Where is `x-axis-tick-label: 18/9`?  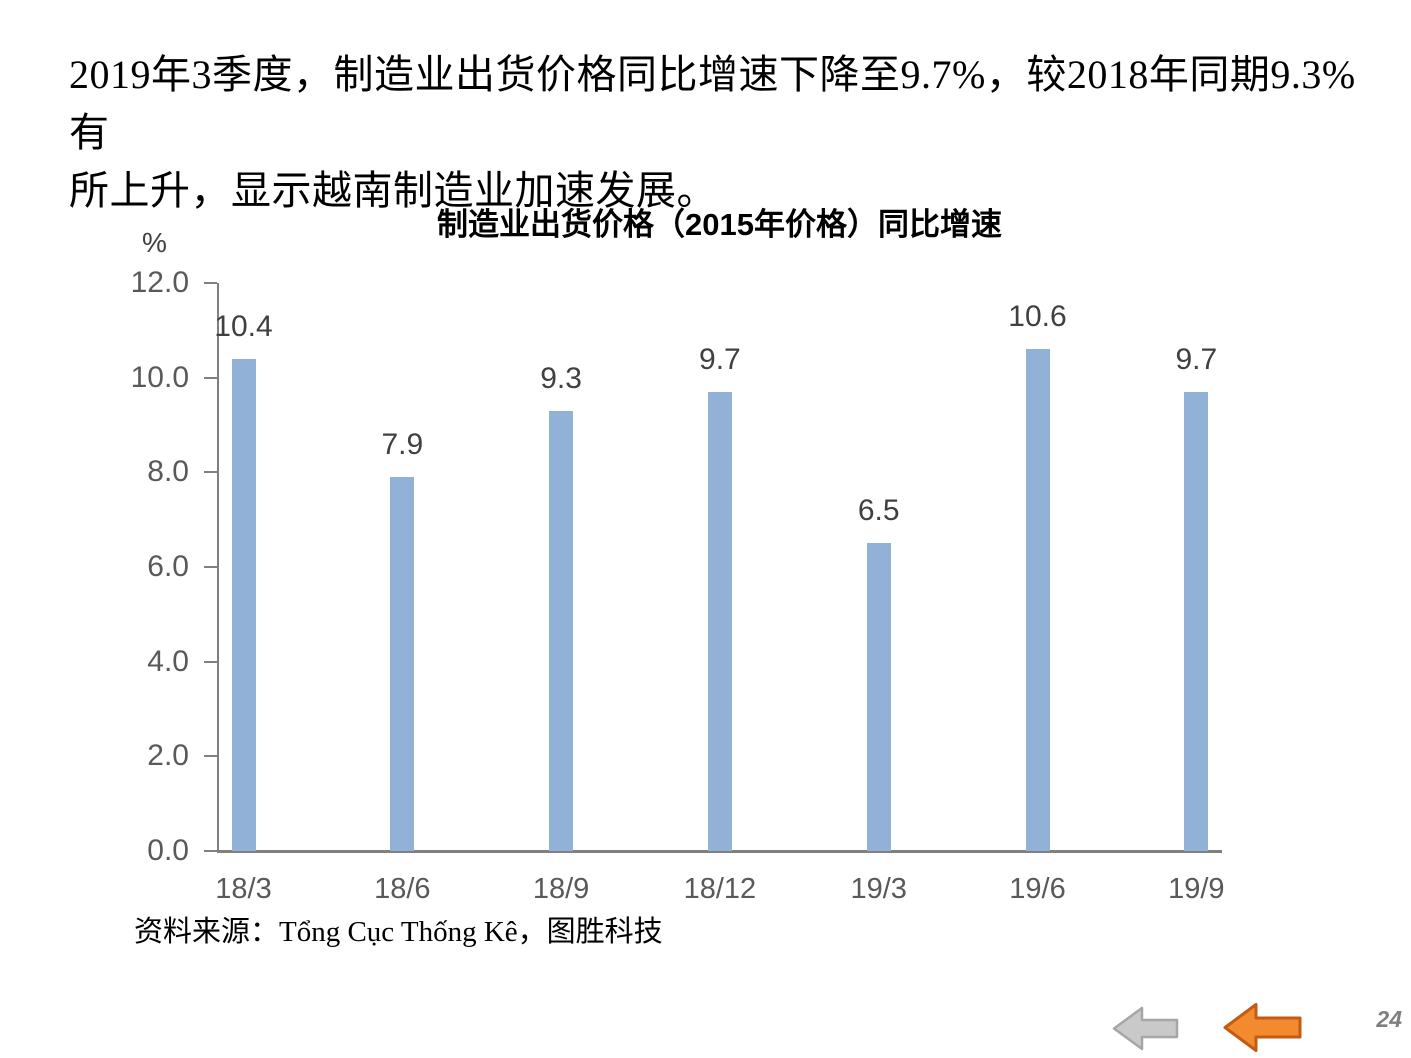 x-axis-tick-label: 18/9 is located at coordinates (561, 889).